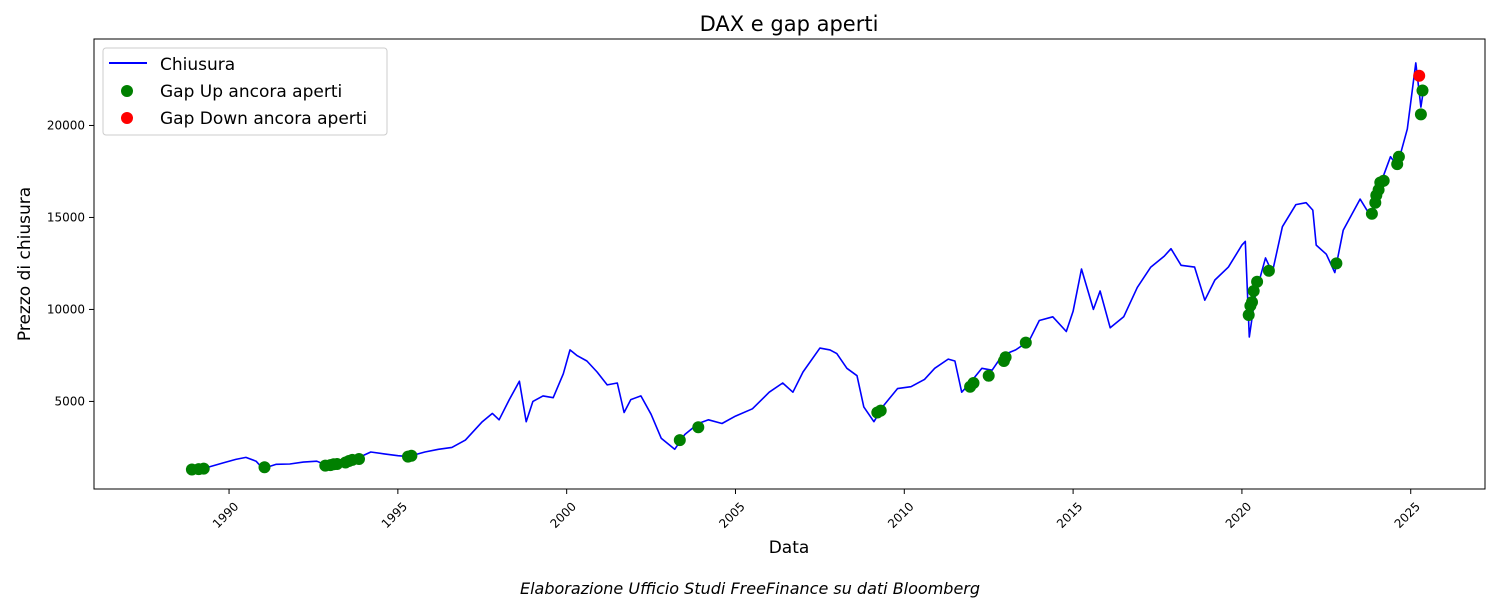 This screenshot has height=600, width=1500. I want to click on legend-gap-up-swatch, so click(127, 91).